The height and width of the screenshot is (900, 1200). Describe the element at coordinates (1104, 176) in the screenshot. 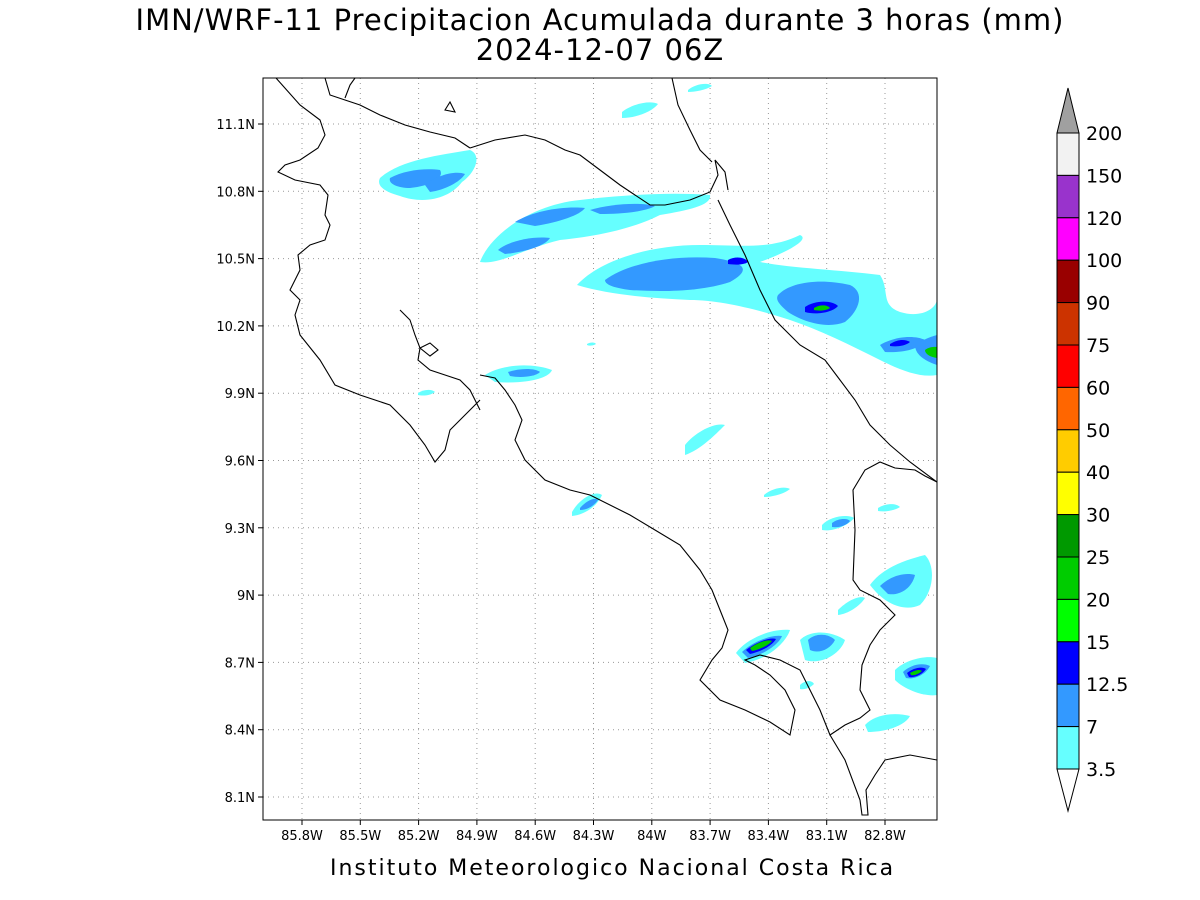

I see `colorbar-label: 150` at that location.